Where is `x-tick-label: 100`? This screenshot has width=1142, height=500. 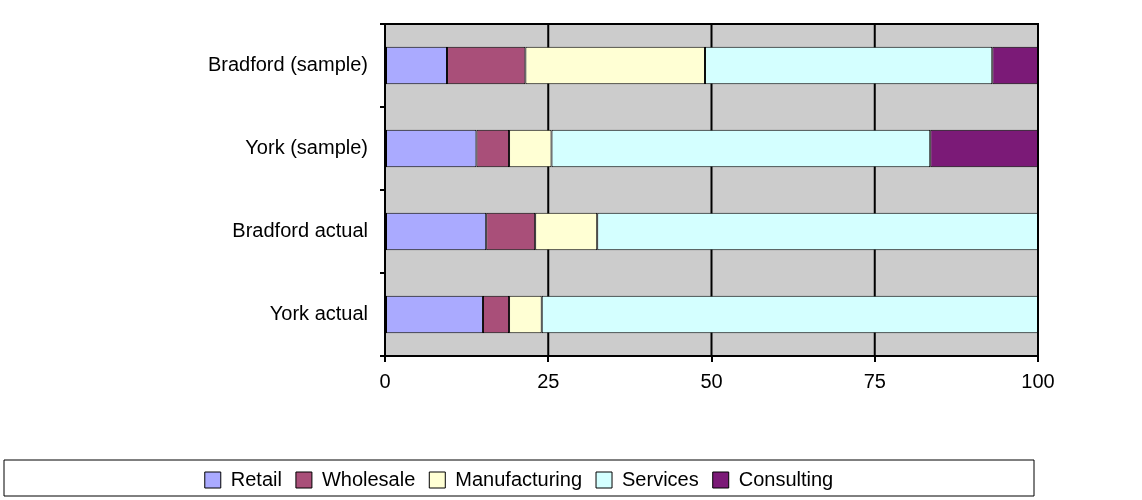 x-tick-label: 100 is located at coordinates (1038, 380).